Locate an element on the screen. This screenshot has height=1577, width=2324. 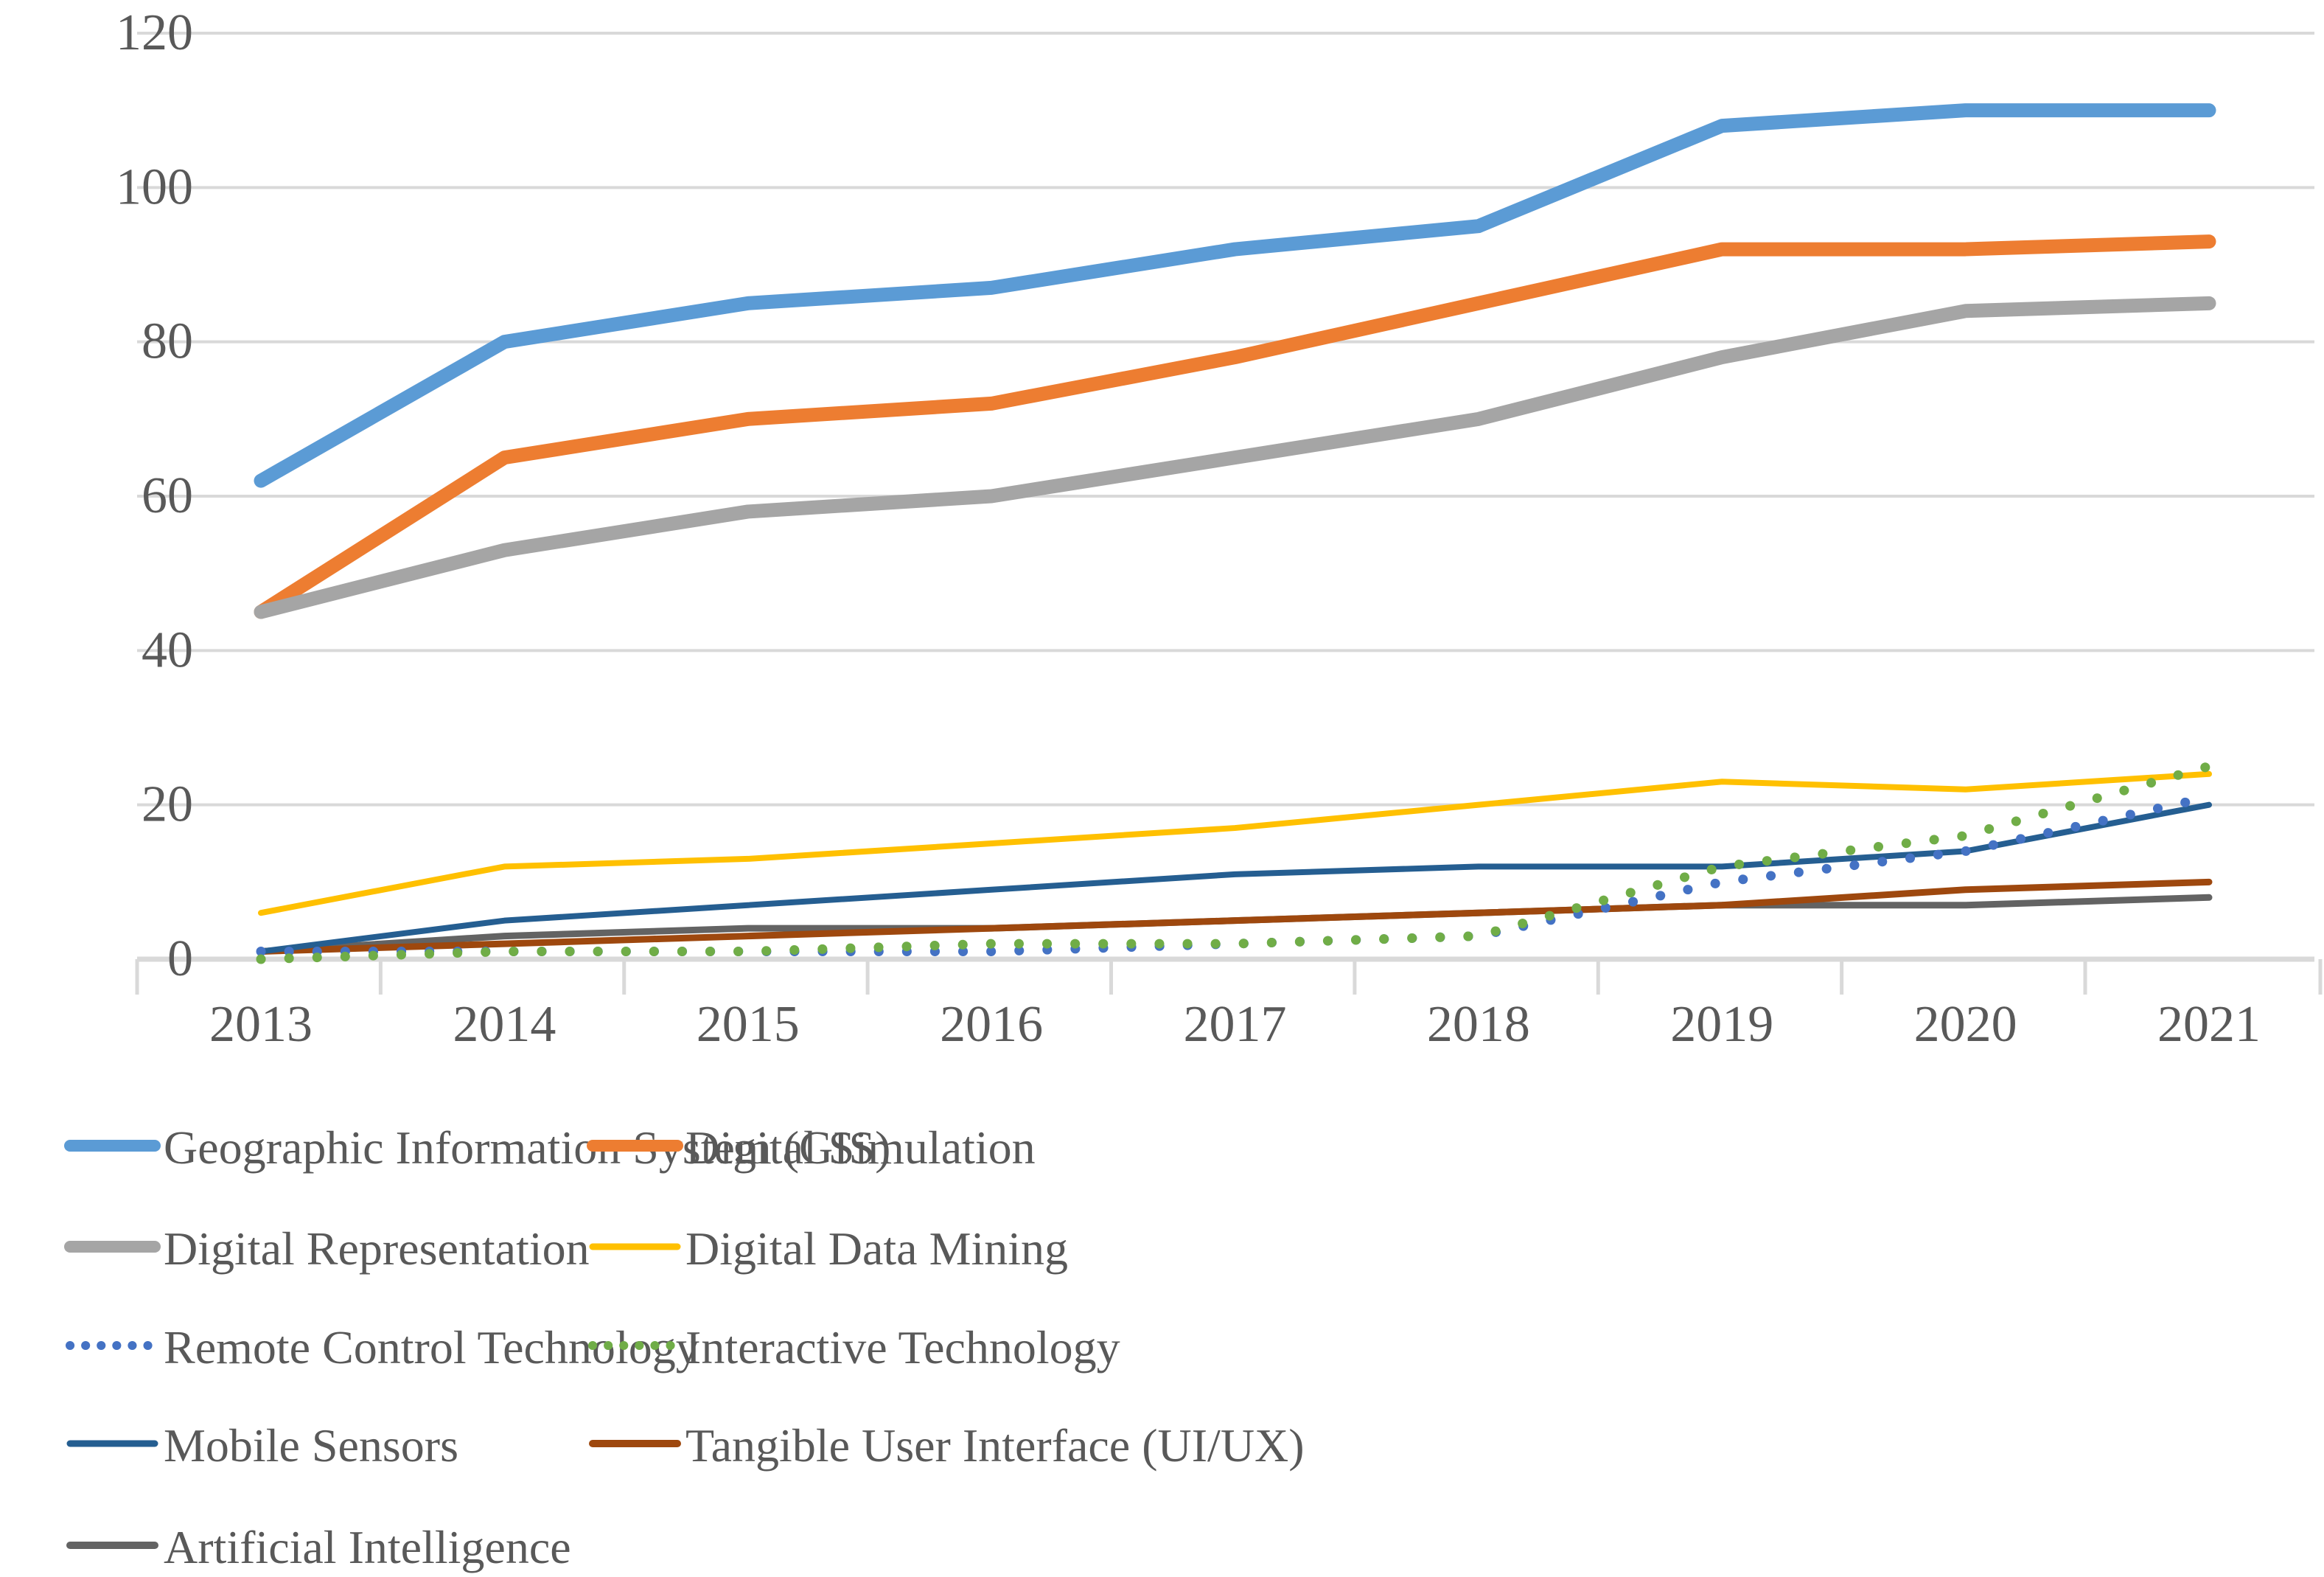
legend-label-interactive-technology: Interactive Technology is located at coordinates (902, 1348).